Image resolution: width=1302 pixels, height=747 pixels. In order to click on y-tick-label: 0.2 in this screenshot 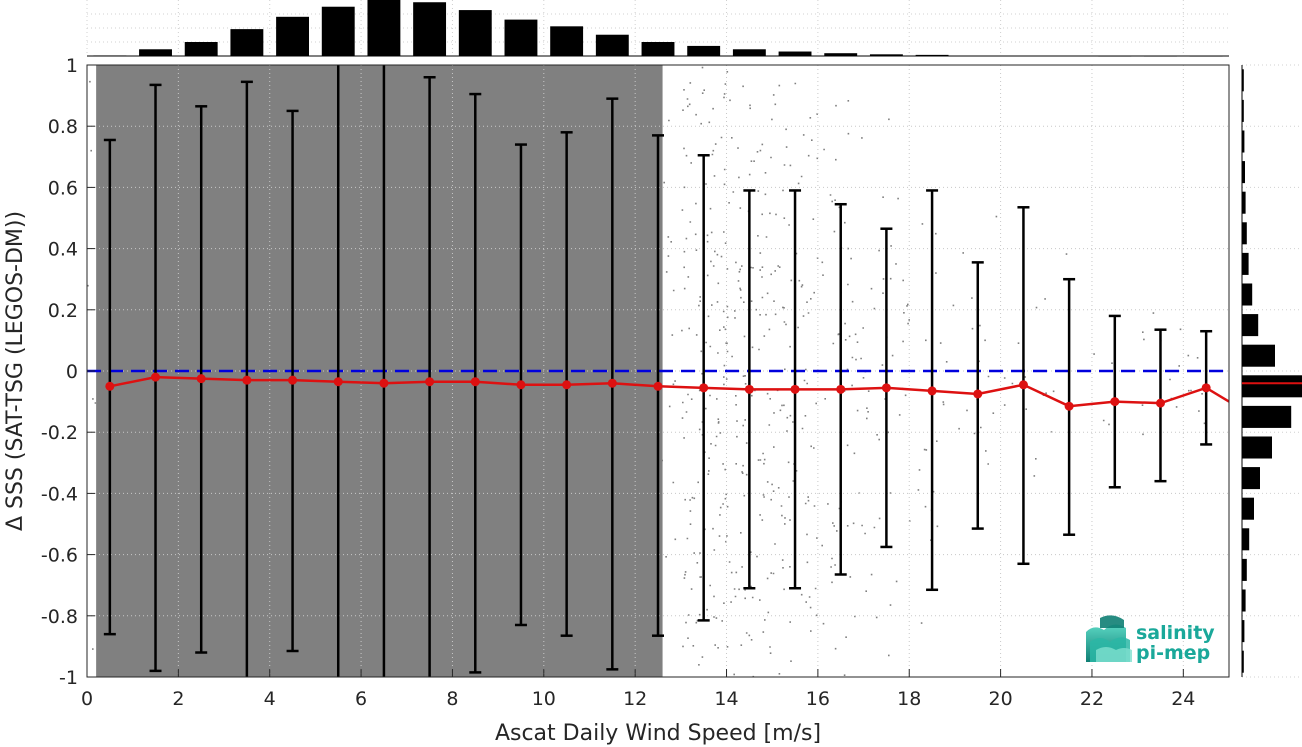, I will do `click(63, 311)`.